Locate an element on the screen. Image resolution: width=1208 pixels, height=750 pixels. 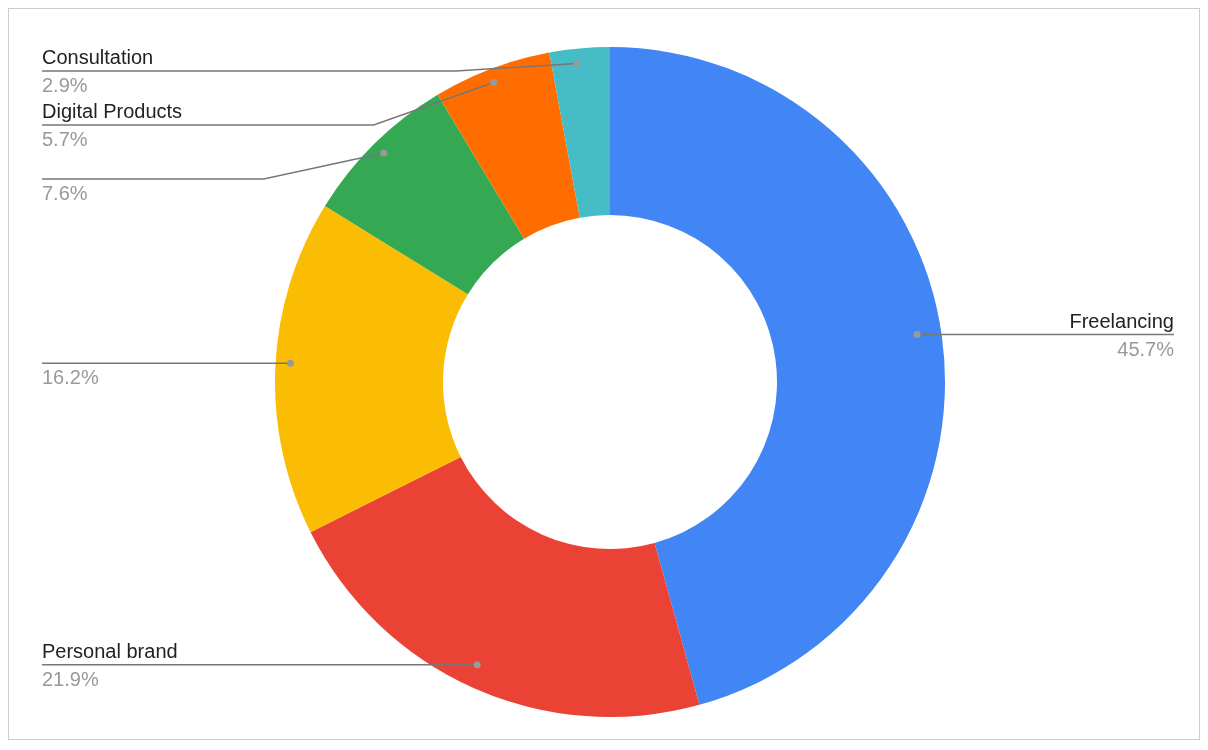
slice-label: Digital Products is located at coordinates (112, 111).